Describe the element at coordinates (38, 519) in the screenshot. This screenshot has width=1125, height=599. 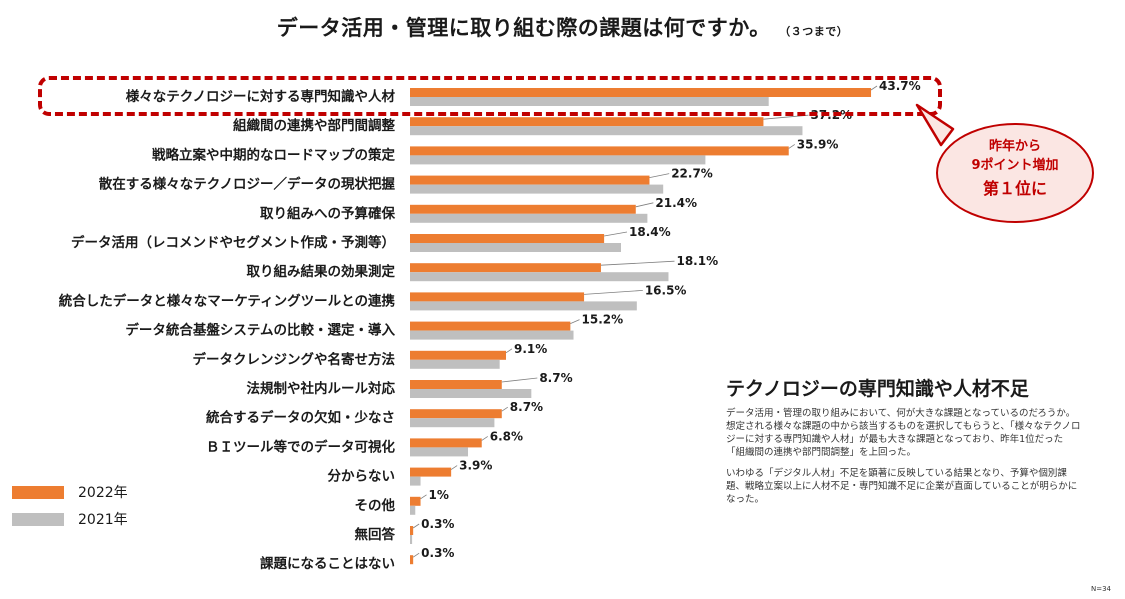
I see `legend-swatch-2021` at that location.